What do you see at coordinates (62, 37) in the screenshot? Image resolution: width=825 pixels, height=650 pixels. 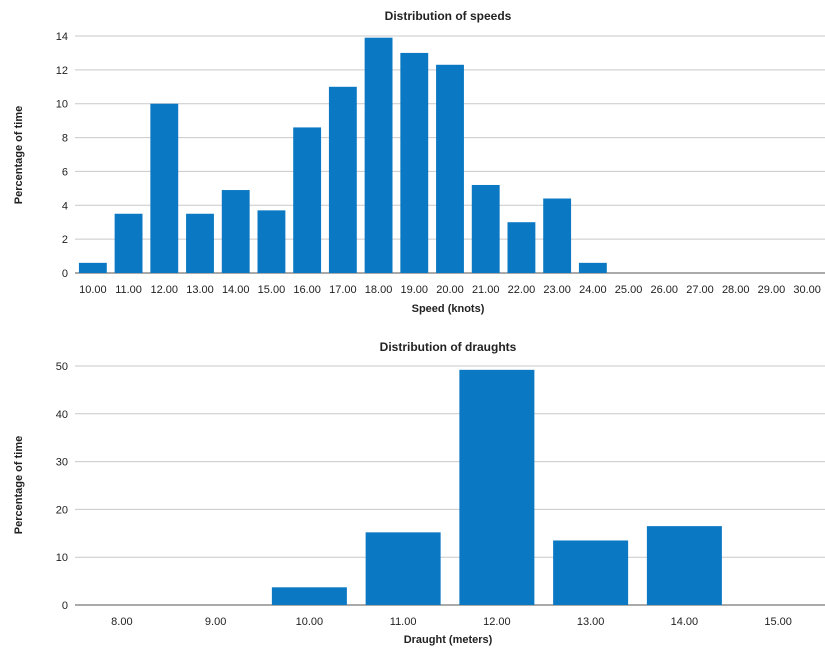 I see `y-tick-label: 14` at bounding box center [62, 37].